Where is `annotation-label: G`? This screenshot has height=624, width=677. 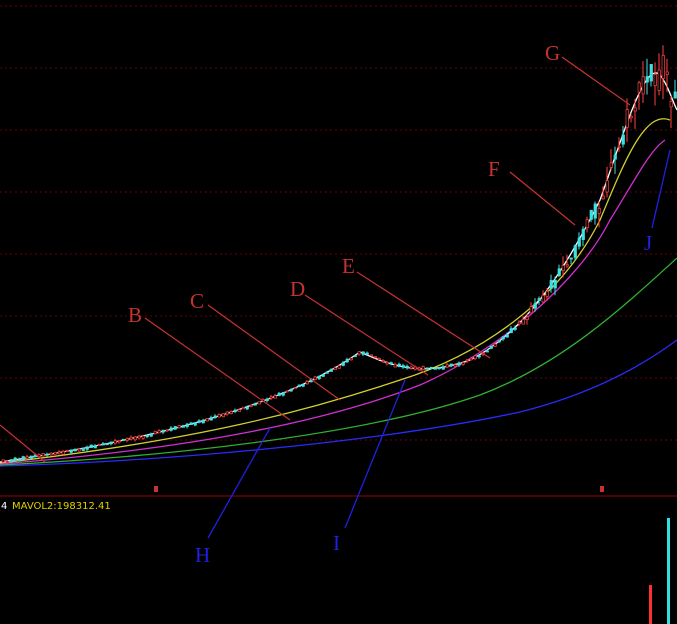
annotation-label: G is located at coordinates (552, 53).